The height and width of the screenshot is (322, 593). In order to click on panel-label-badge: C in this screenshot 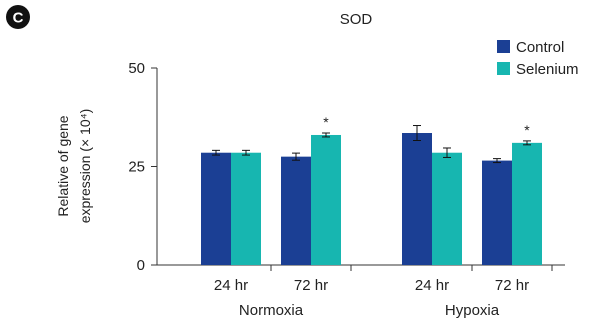, I will do `click(18, 17)`.